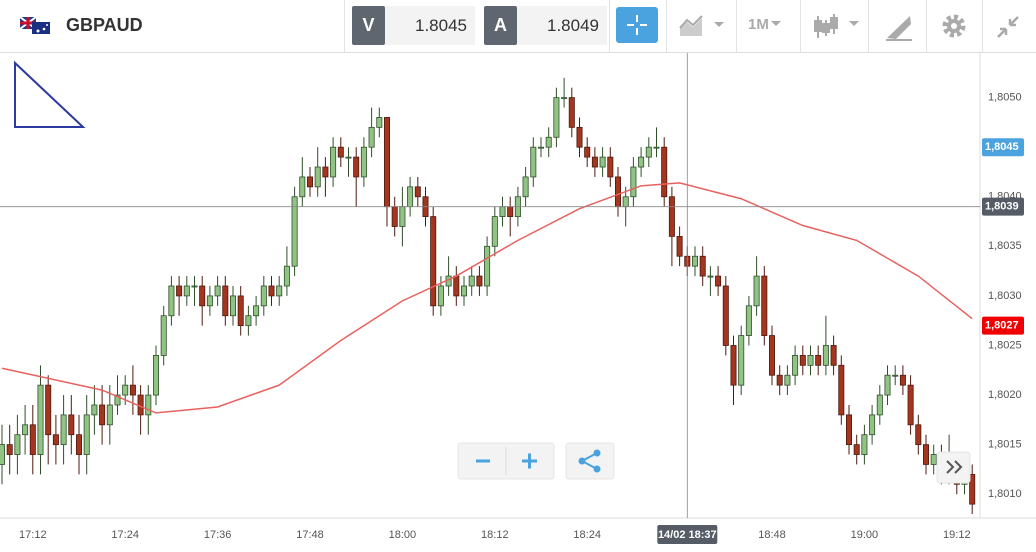 The width and height of the screenshot is (1036, 552). What do you see at coordinates (1008, 27) in the screenshot?
I see `collapse-button` at bounding box center [1008, 27].